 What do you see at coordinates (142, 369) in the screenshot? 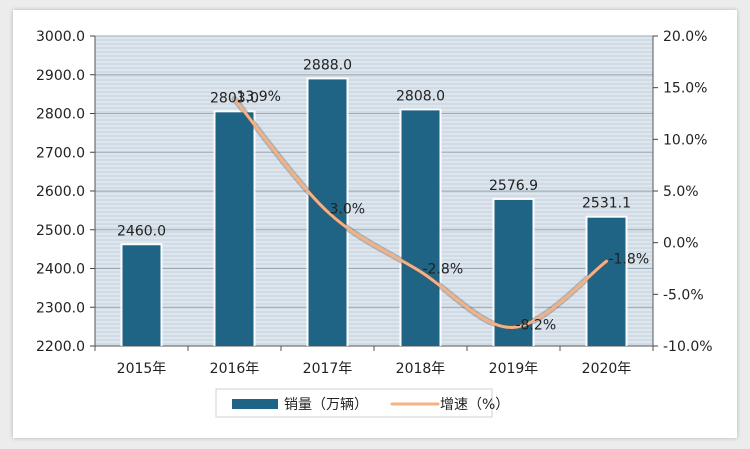
I see `x-tick-label: 2015年` at bounding box center [142, 369].